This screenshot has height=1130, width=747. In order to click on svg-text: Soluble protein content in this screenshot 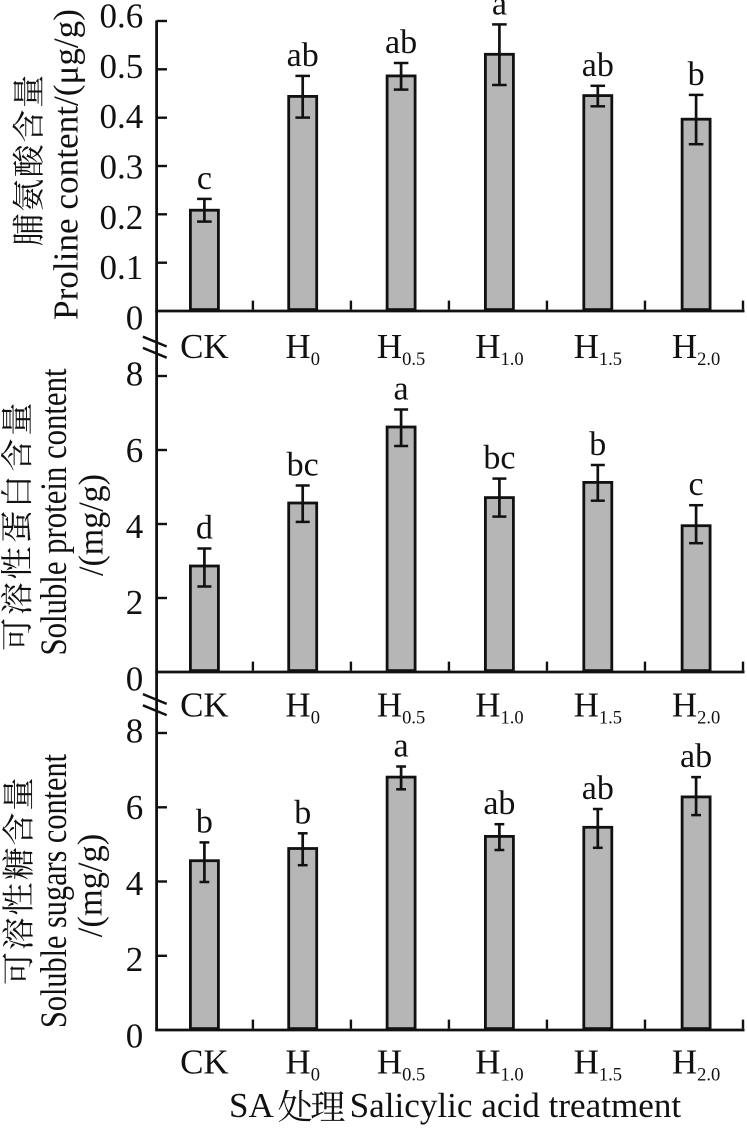, I will do `click(54, 512)`.